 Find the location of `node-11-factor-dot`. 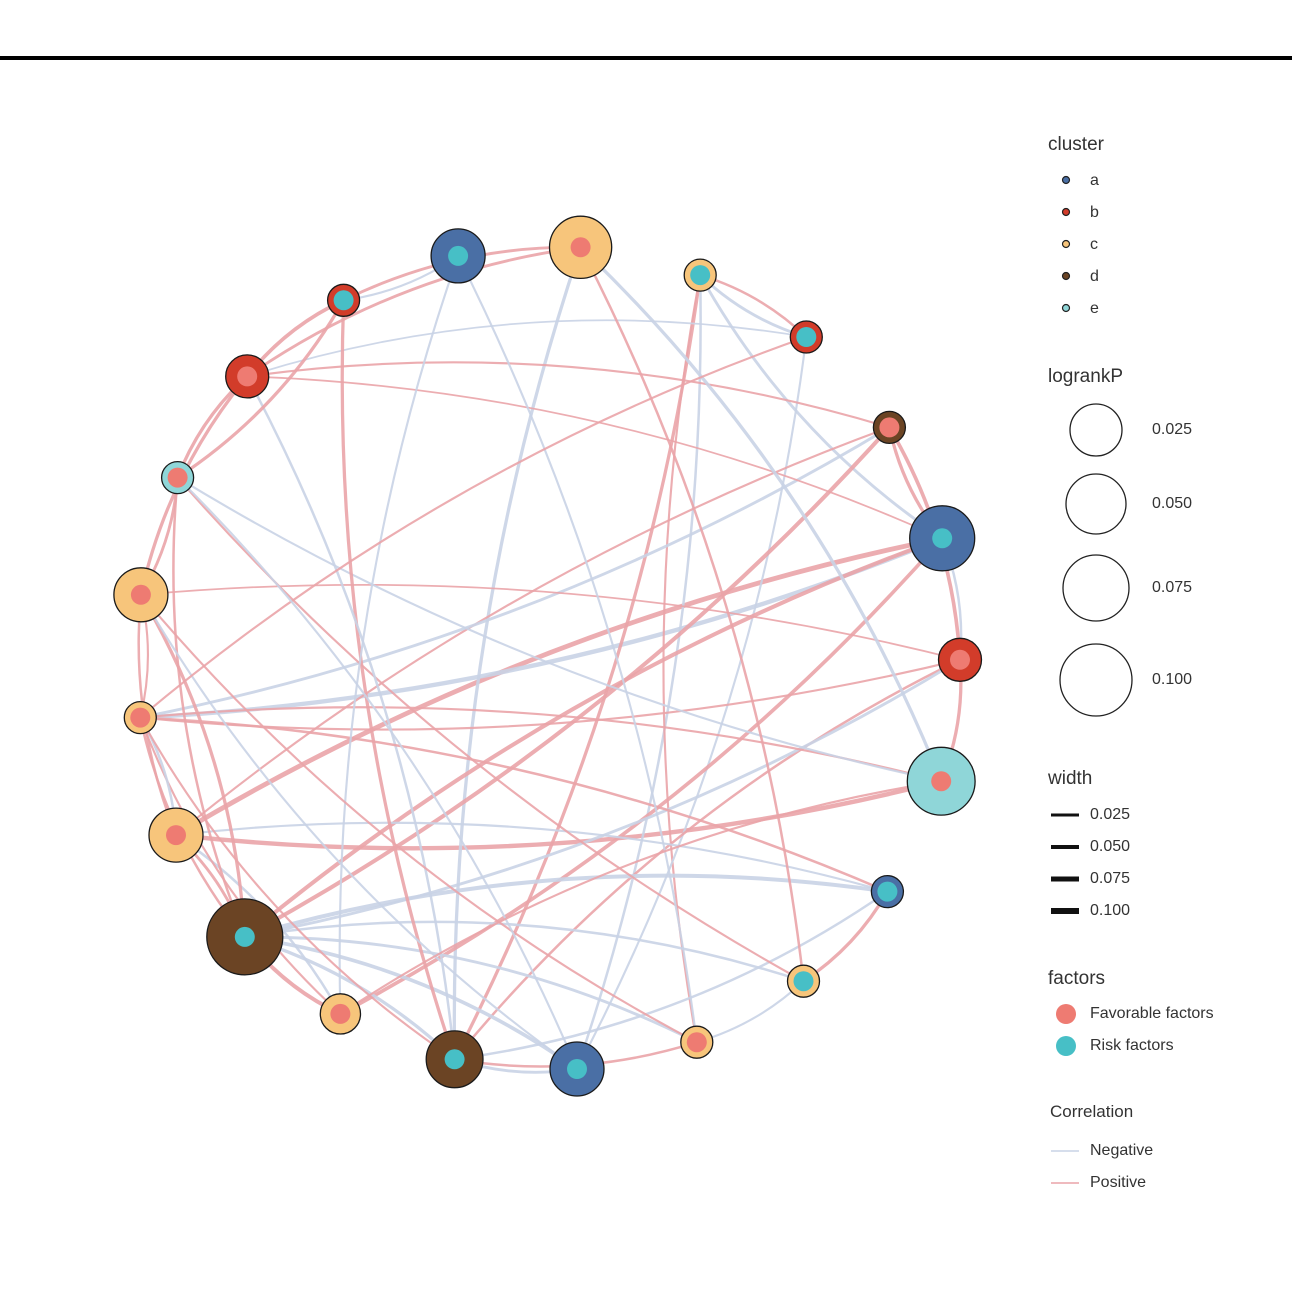

node-11-factor-dot is located at coordinates (577, 1069).